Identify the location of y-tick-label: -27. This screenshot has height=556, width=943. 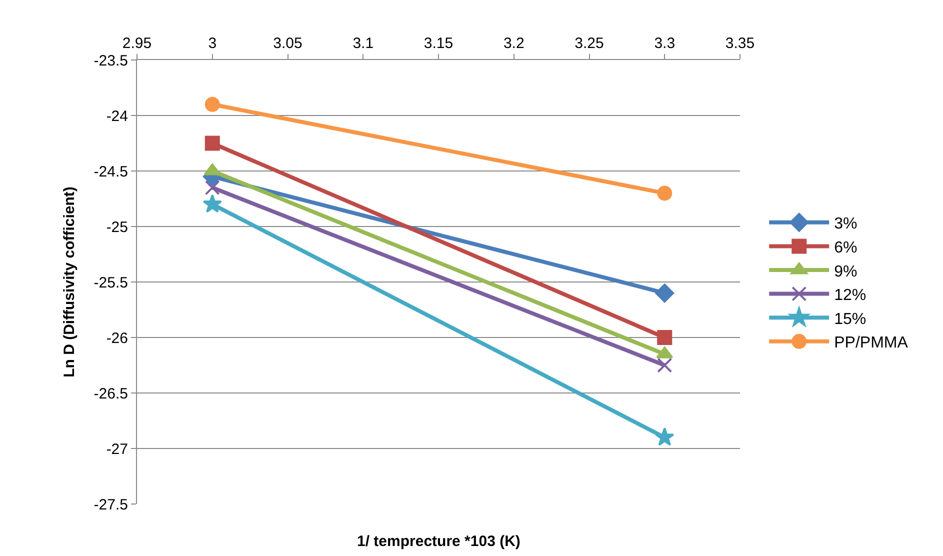
(117, 449).